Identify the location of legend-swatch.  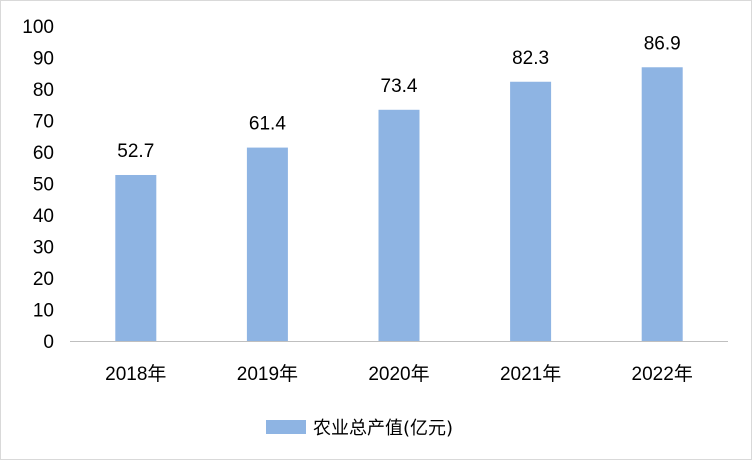
(286, 427).